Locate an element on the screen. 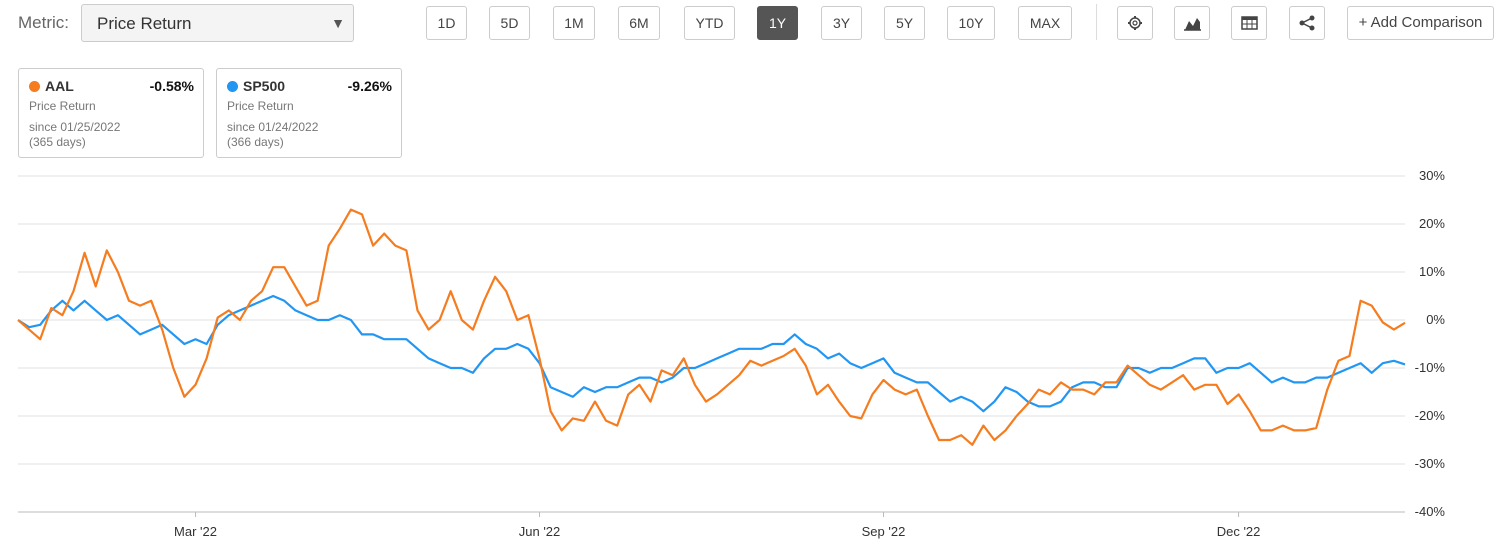  share-button is located at coordinates (1307, 23).